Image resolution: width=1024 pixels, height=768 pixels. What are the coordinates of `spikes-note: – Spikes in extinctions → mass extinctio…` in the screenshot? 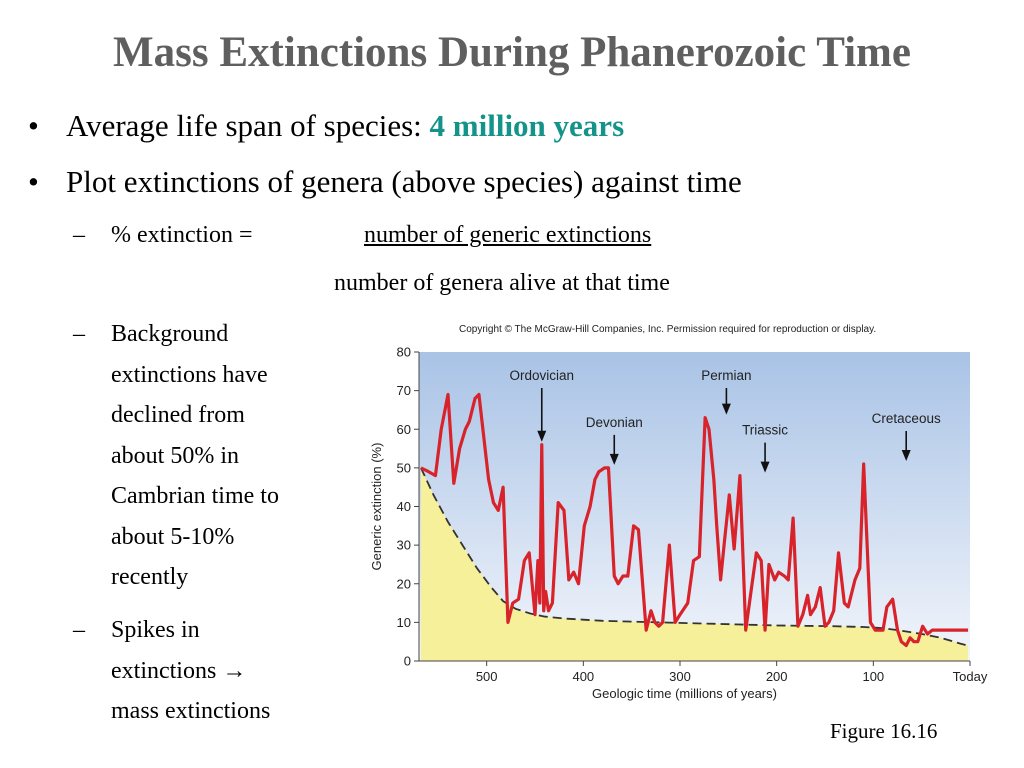 It's located at (172, 671).